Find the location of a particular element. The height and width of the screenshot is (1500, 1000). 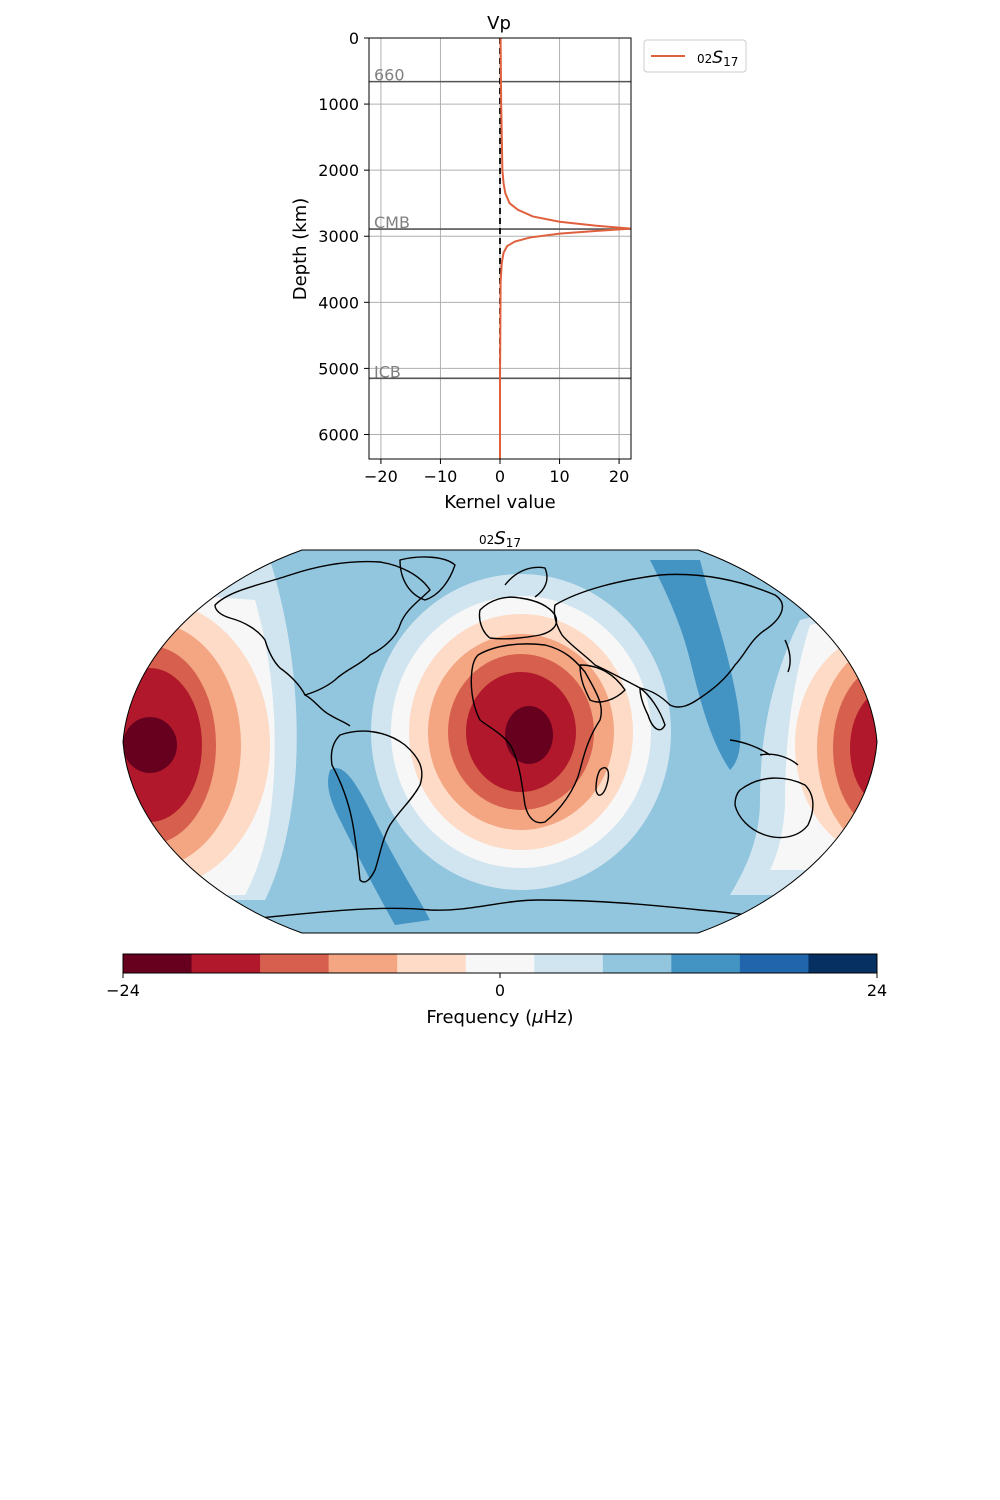

left-ring-67001f is located at coordinates (150, 745).